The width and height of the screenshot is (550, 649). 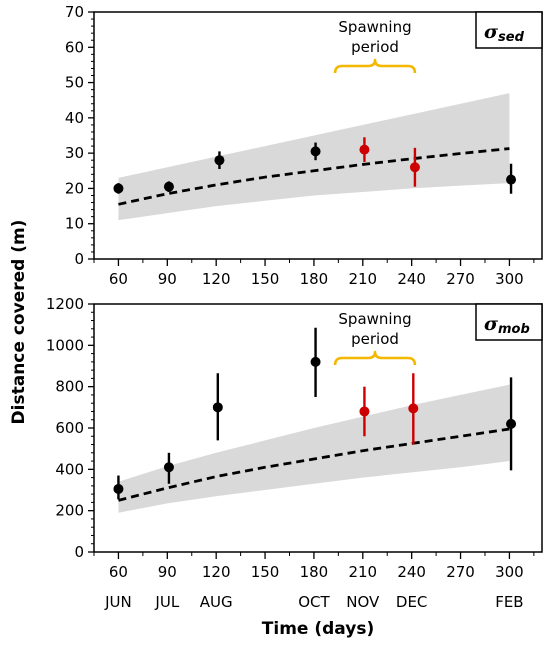 I want to click on p0-x-tick-label: 270, so click(x=460, y=279).